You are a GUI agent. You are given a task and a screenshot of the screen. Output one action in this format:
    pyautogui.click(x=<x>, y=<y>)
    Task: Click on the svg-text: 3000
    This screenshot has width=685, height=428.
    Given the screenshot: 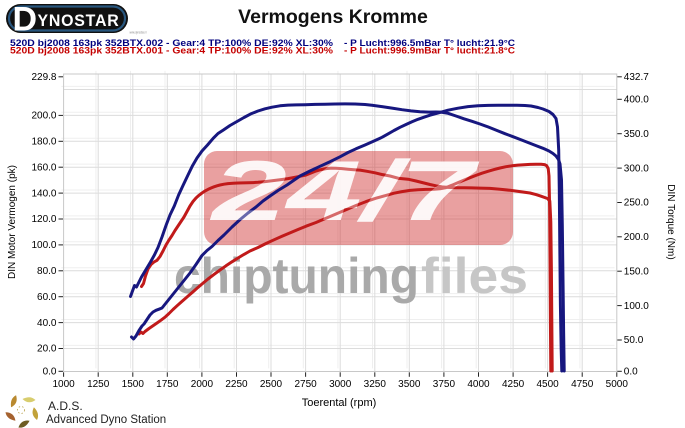 What is the action you would take?
    pyautogui.click(x=340, y=384)
    